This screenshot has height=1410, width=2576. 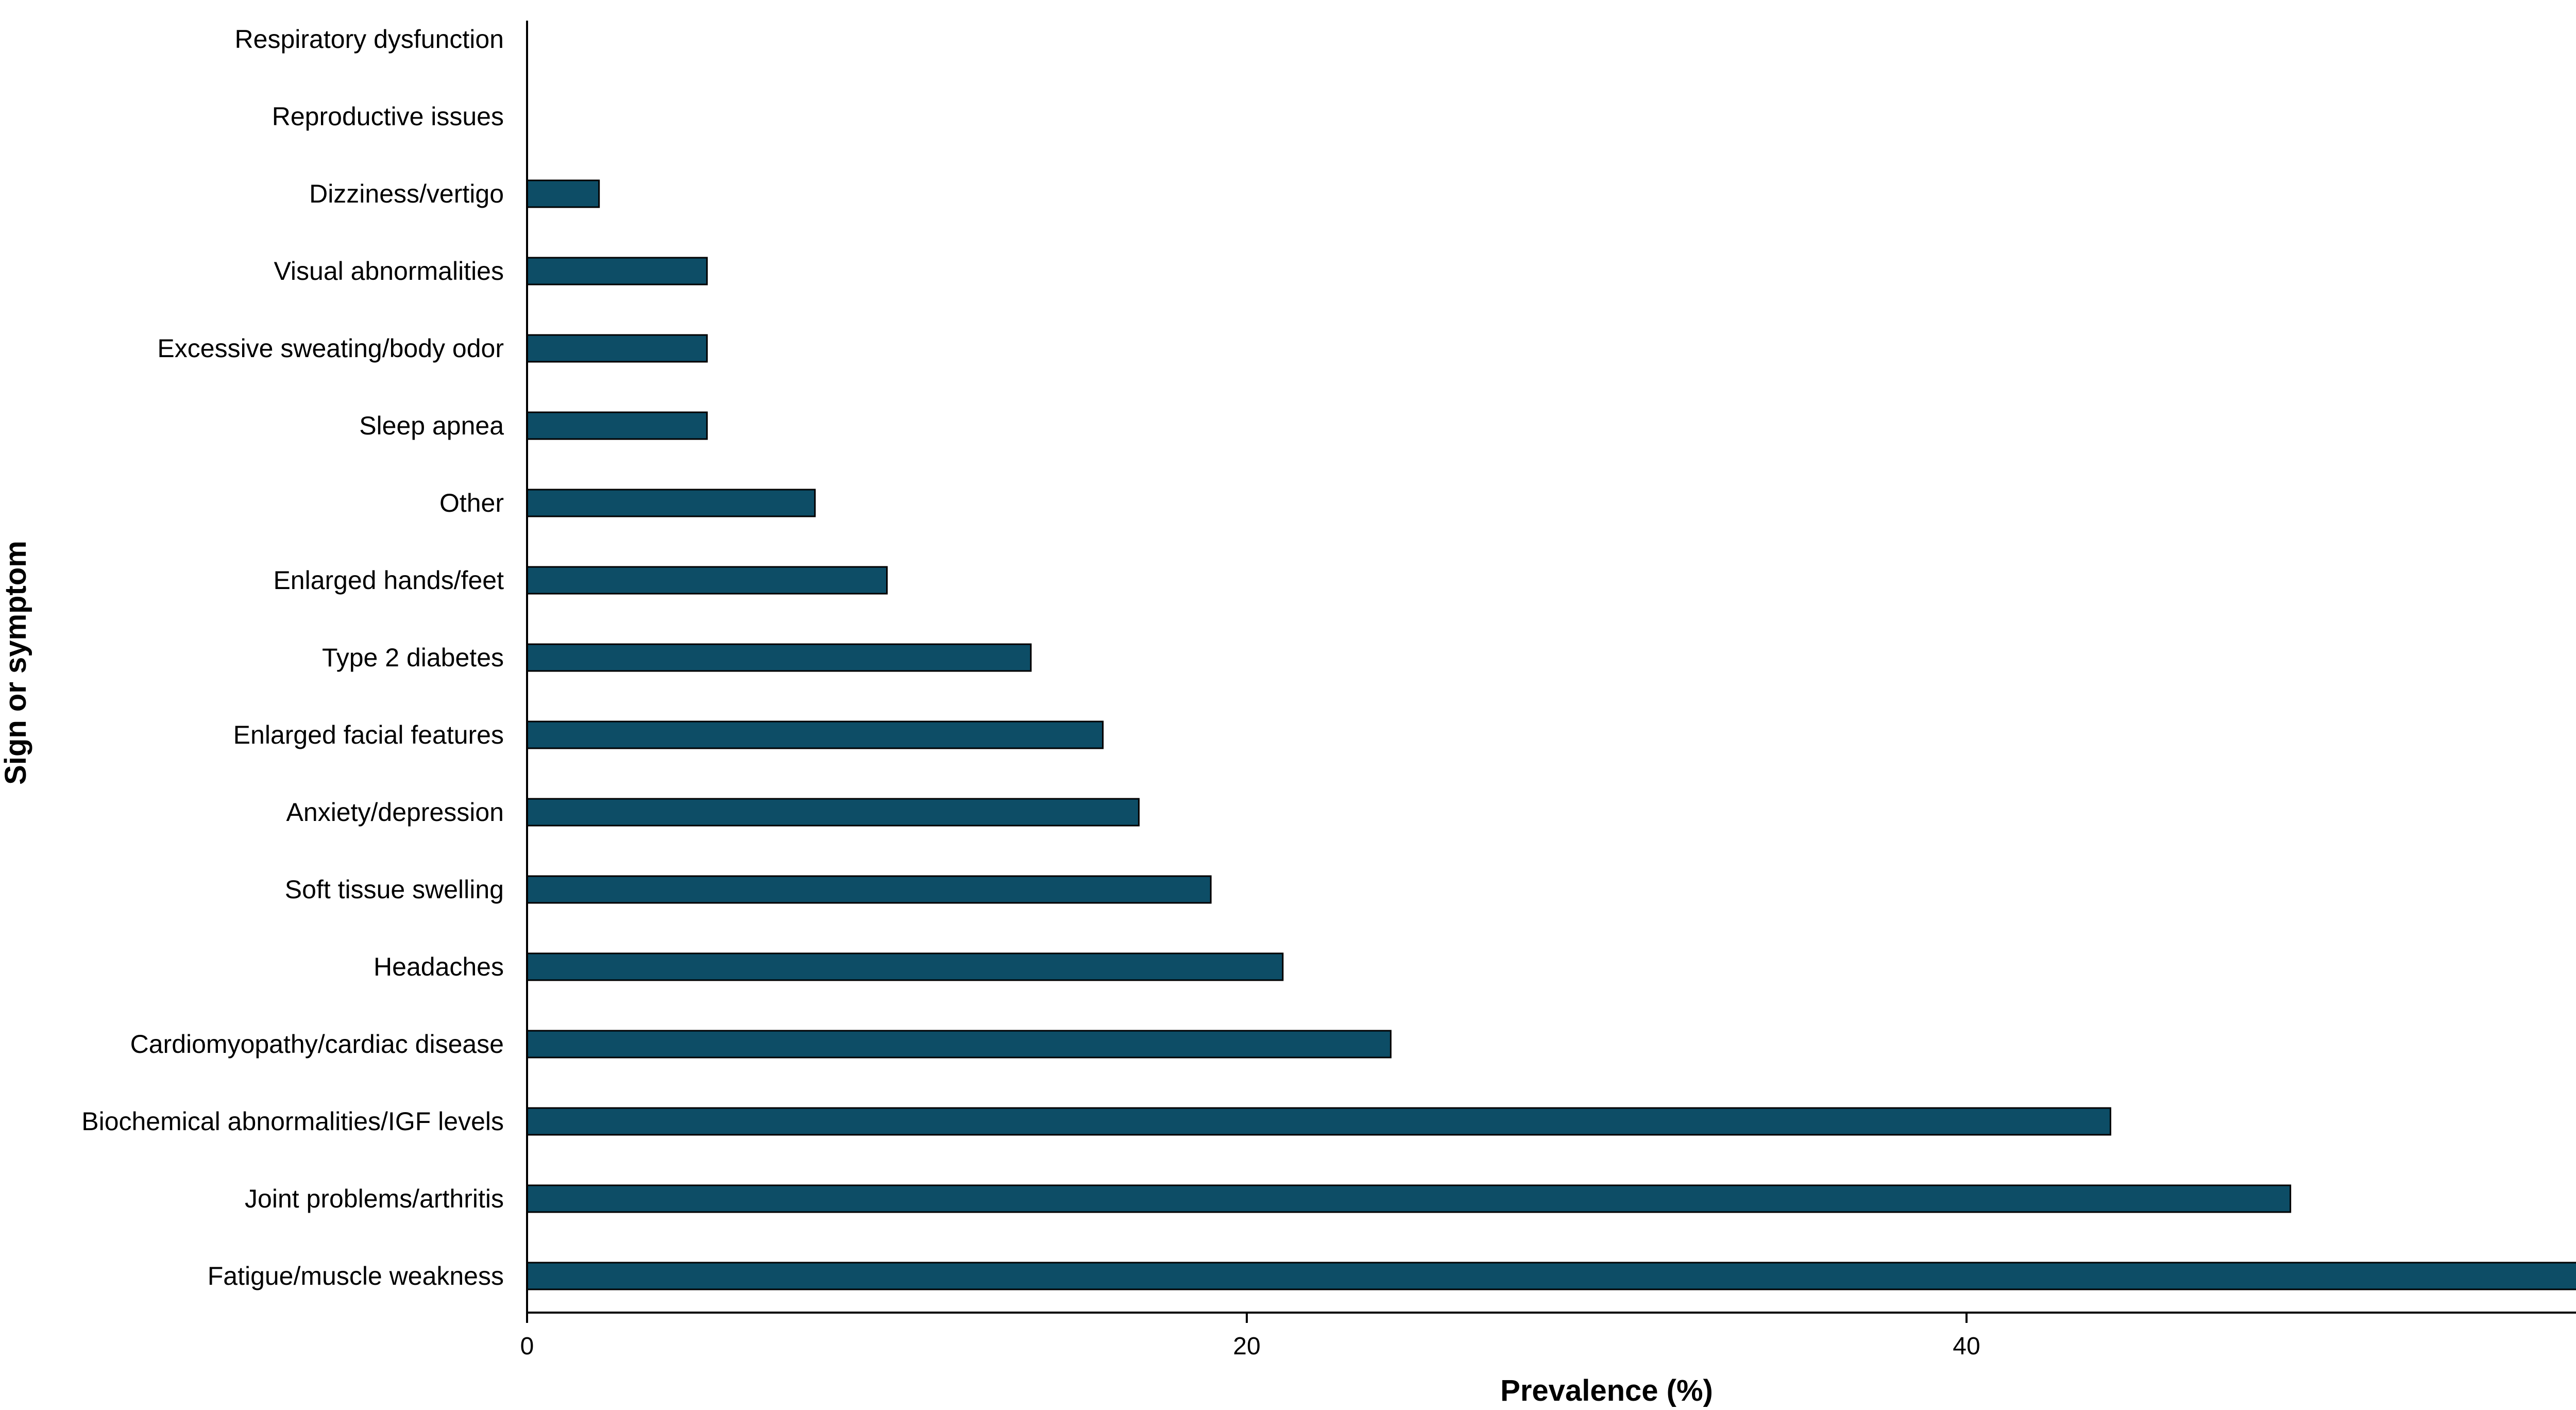 What do you see at coordinates (389, 271) in the screenshot?
I see `category-label-visual-abnormalities: Visual abnormalities` at bounding box center [389, 271].